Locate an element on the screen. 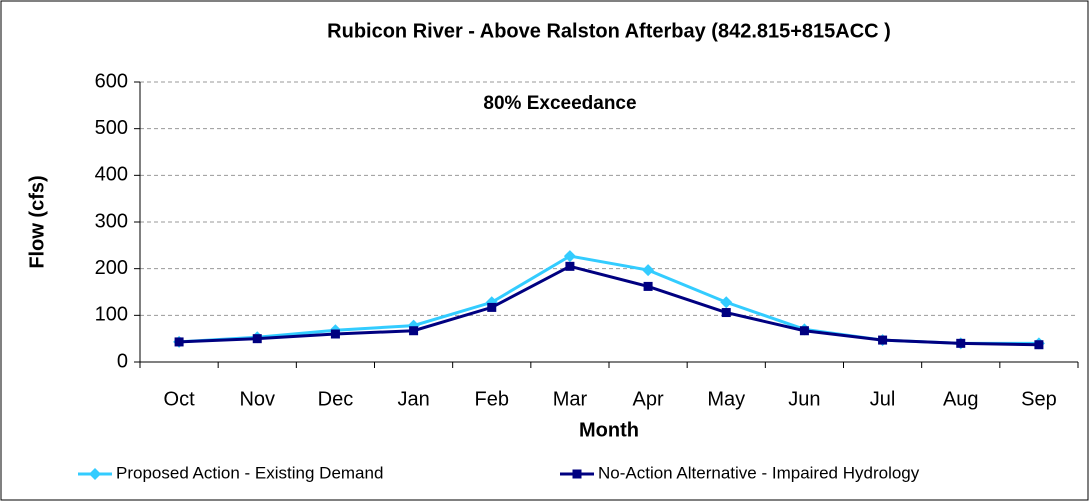  y-tick-label: 200 is located at coordinates (111, 268).